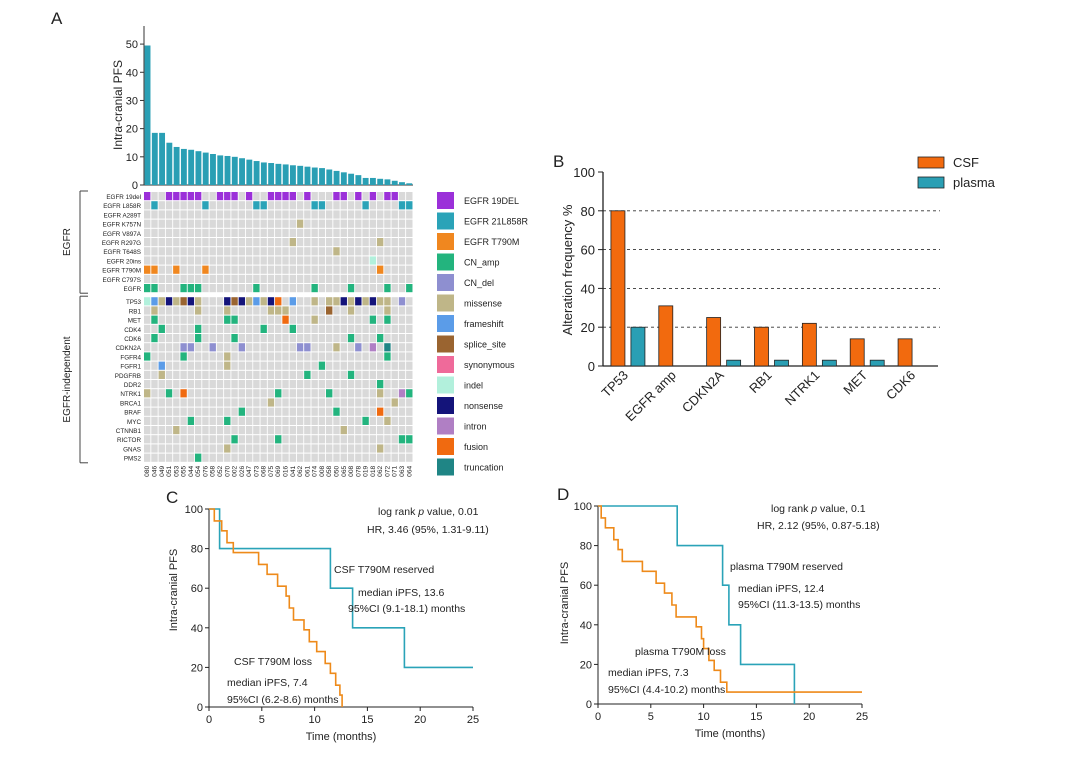 The width and height of the screenshot is (1080, 767). What do you see at coordinates (584, 172) in the screenshot?
I see `b-ytick-label: 100` at bounding box center [584, 172].